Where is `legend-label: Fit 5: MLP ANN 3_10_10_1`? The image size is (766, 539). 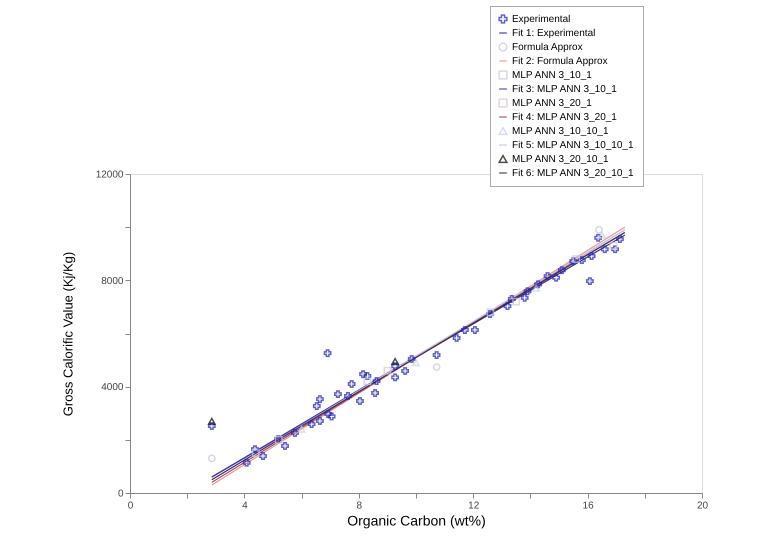 legend-label: Fit 5: MLP ANN 3_10_10_1 is located at coordinates (573, 145).